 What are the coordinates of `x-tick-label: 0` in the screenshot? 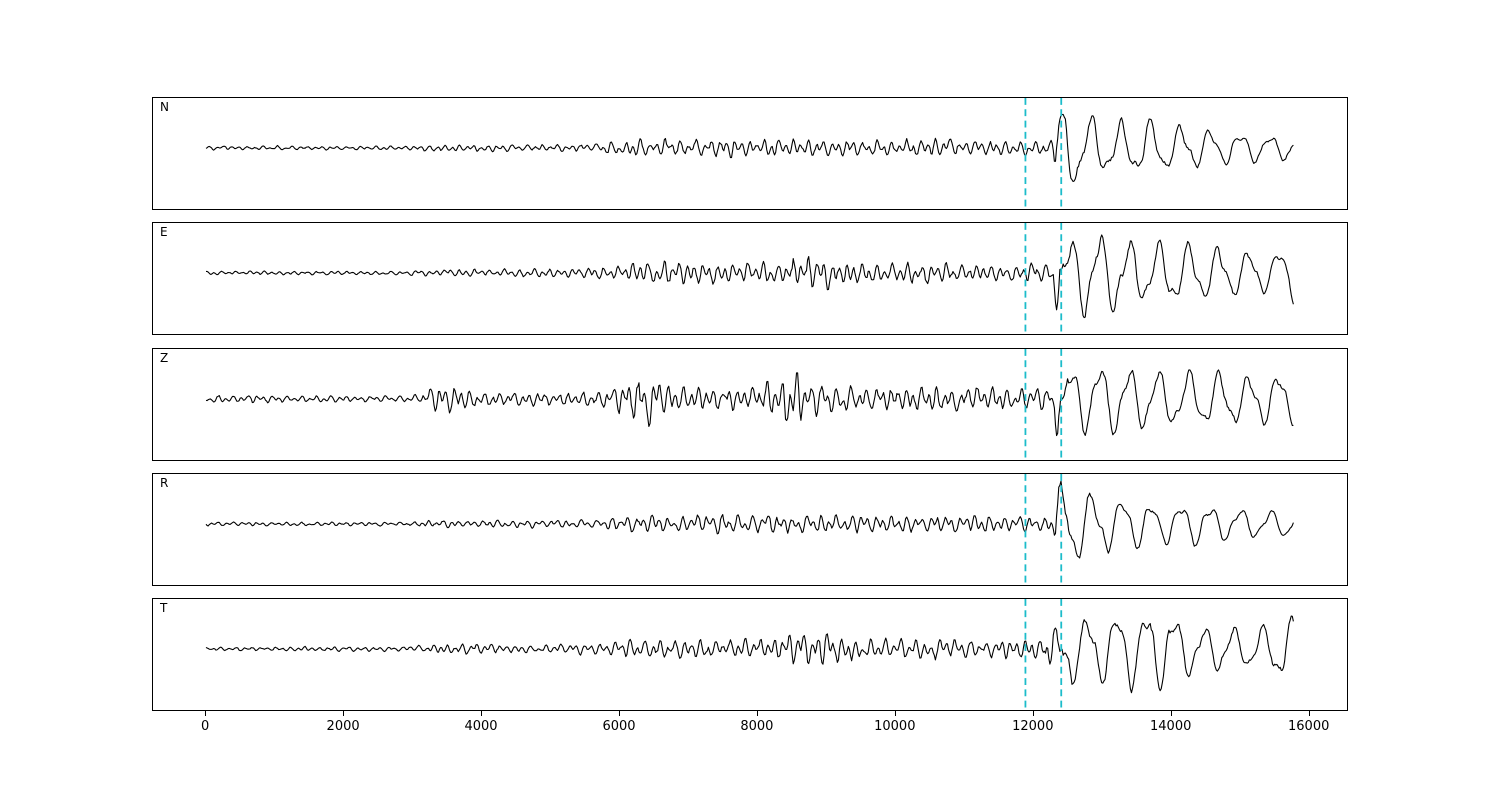 It's located at (205, 727).